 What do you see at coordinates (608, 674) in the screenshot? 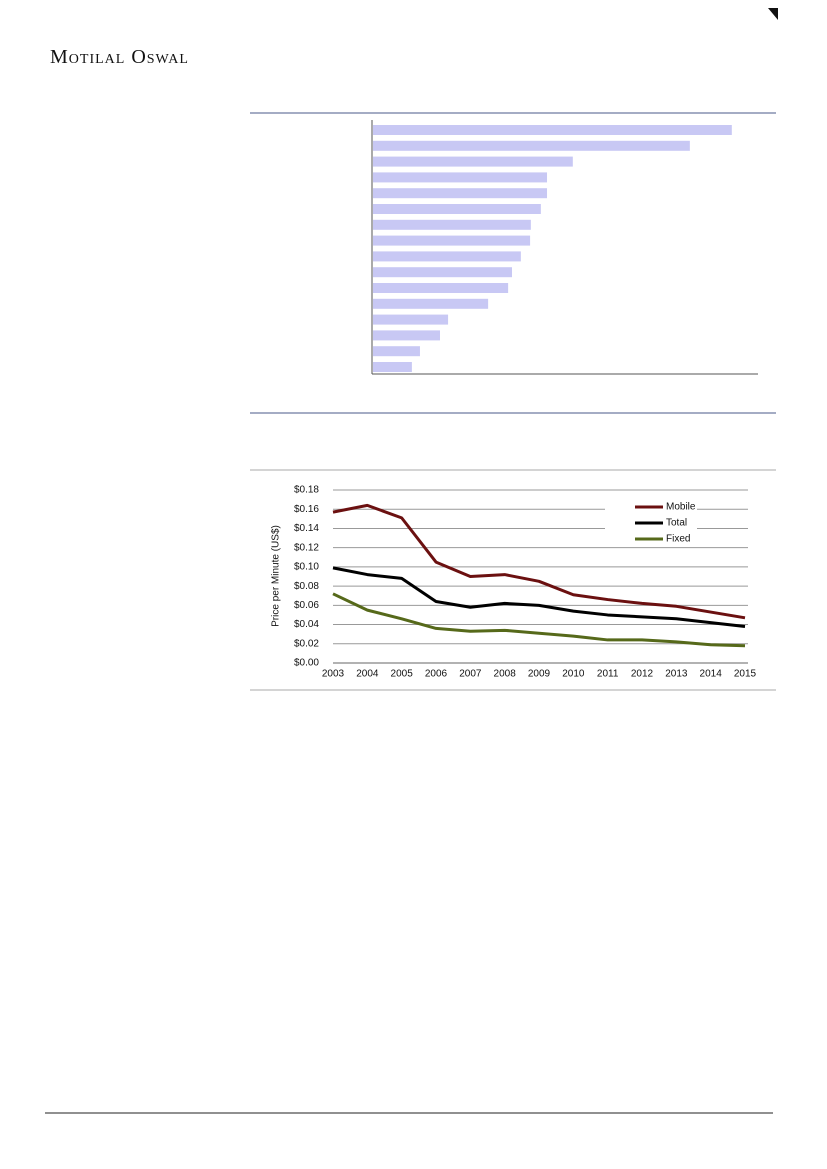
I see `x-tick-label: 2011` at bounding box center [608, 674].